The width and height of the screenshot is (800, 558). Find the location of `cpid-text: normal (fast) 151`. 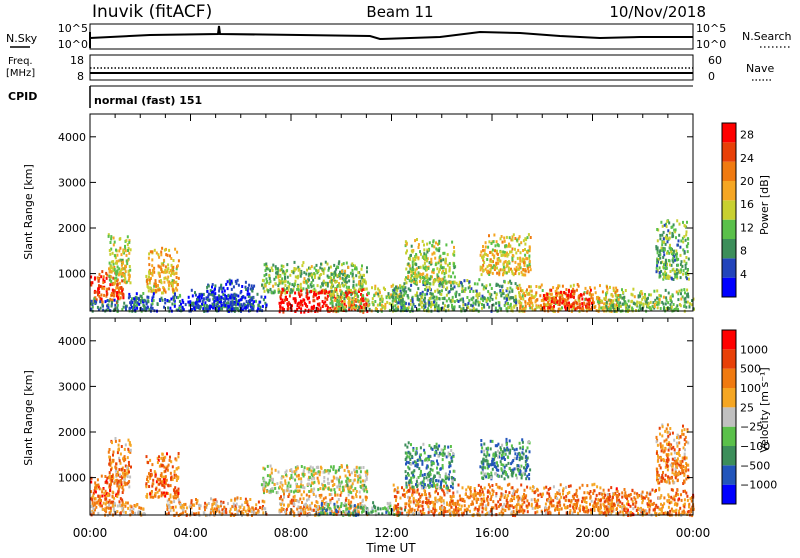

cpid-text: normal (fast) 151 is located at coordinates (148, 100).